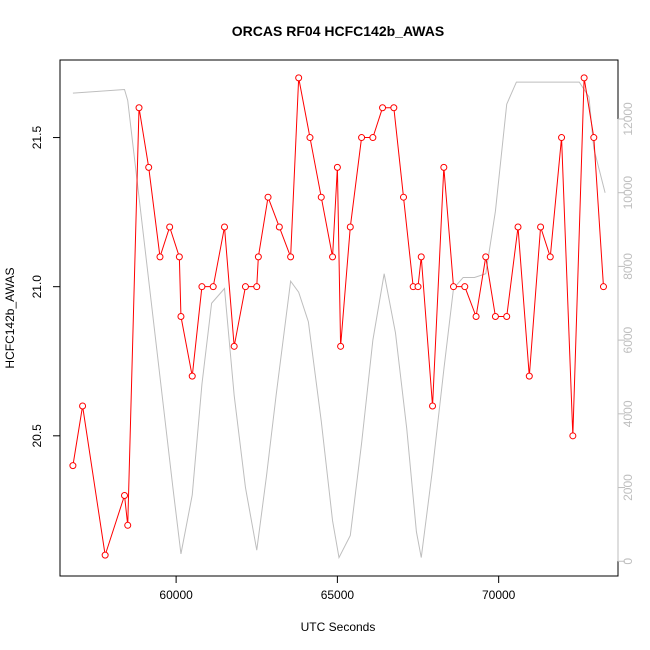 The width and height of the screenshot is (650, 650). Describe the element at coordinates (37, 436) in the screenshot. I see `y-tick-label: 20.5` at that location.